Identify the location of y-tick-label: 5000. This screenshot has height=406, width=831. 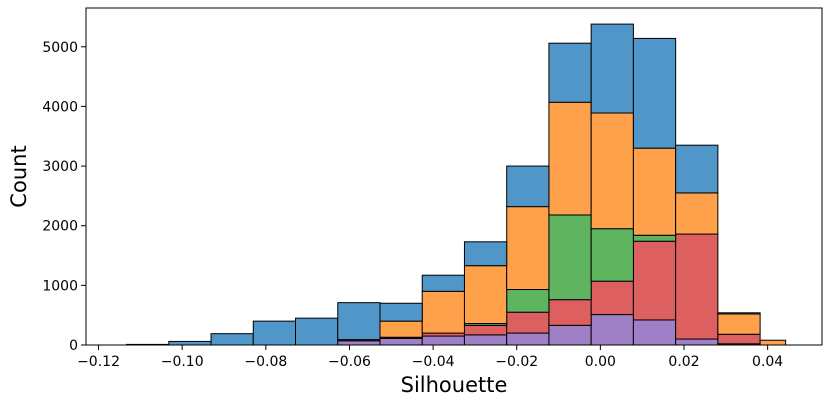
(60, 48).